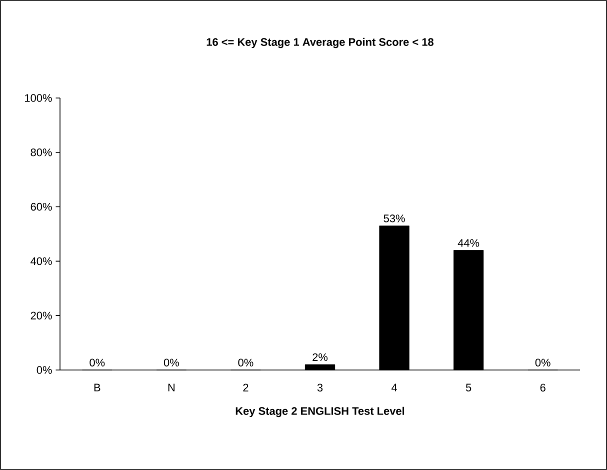 The image size is (607, 470). What do you see at coordinates (543, 388) in the screenshot?
I see `x-tick-label: 6` at bounding box center [543, 388].